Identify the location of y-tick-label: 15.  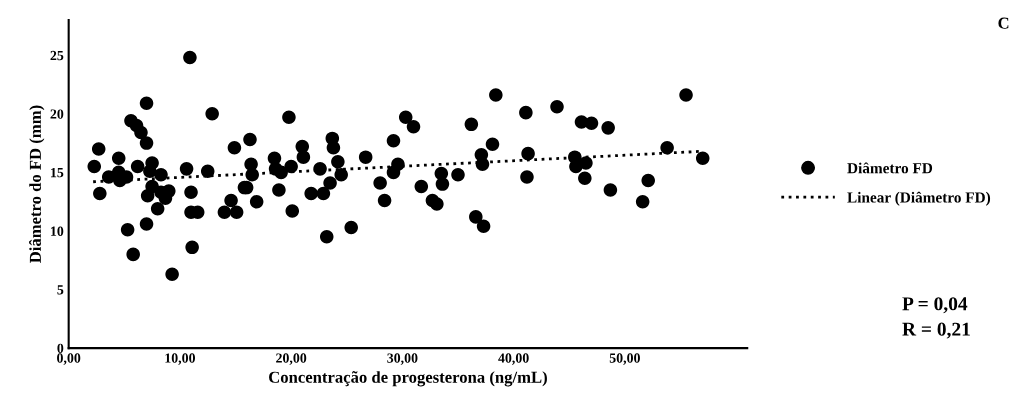
(57, 173).